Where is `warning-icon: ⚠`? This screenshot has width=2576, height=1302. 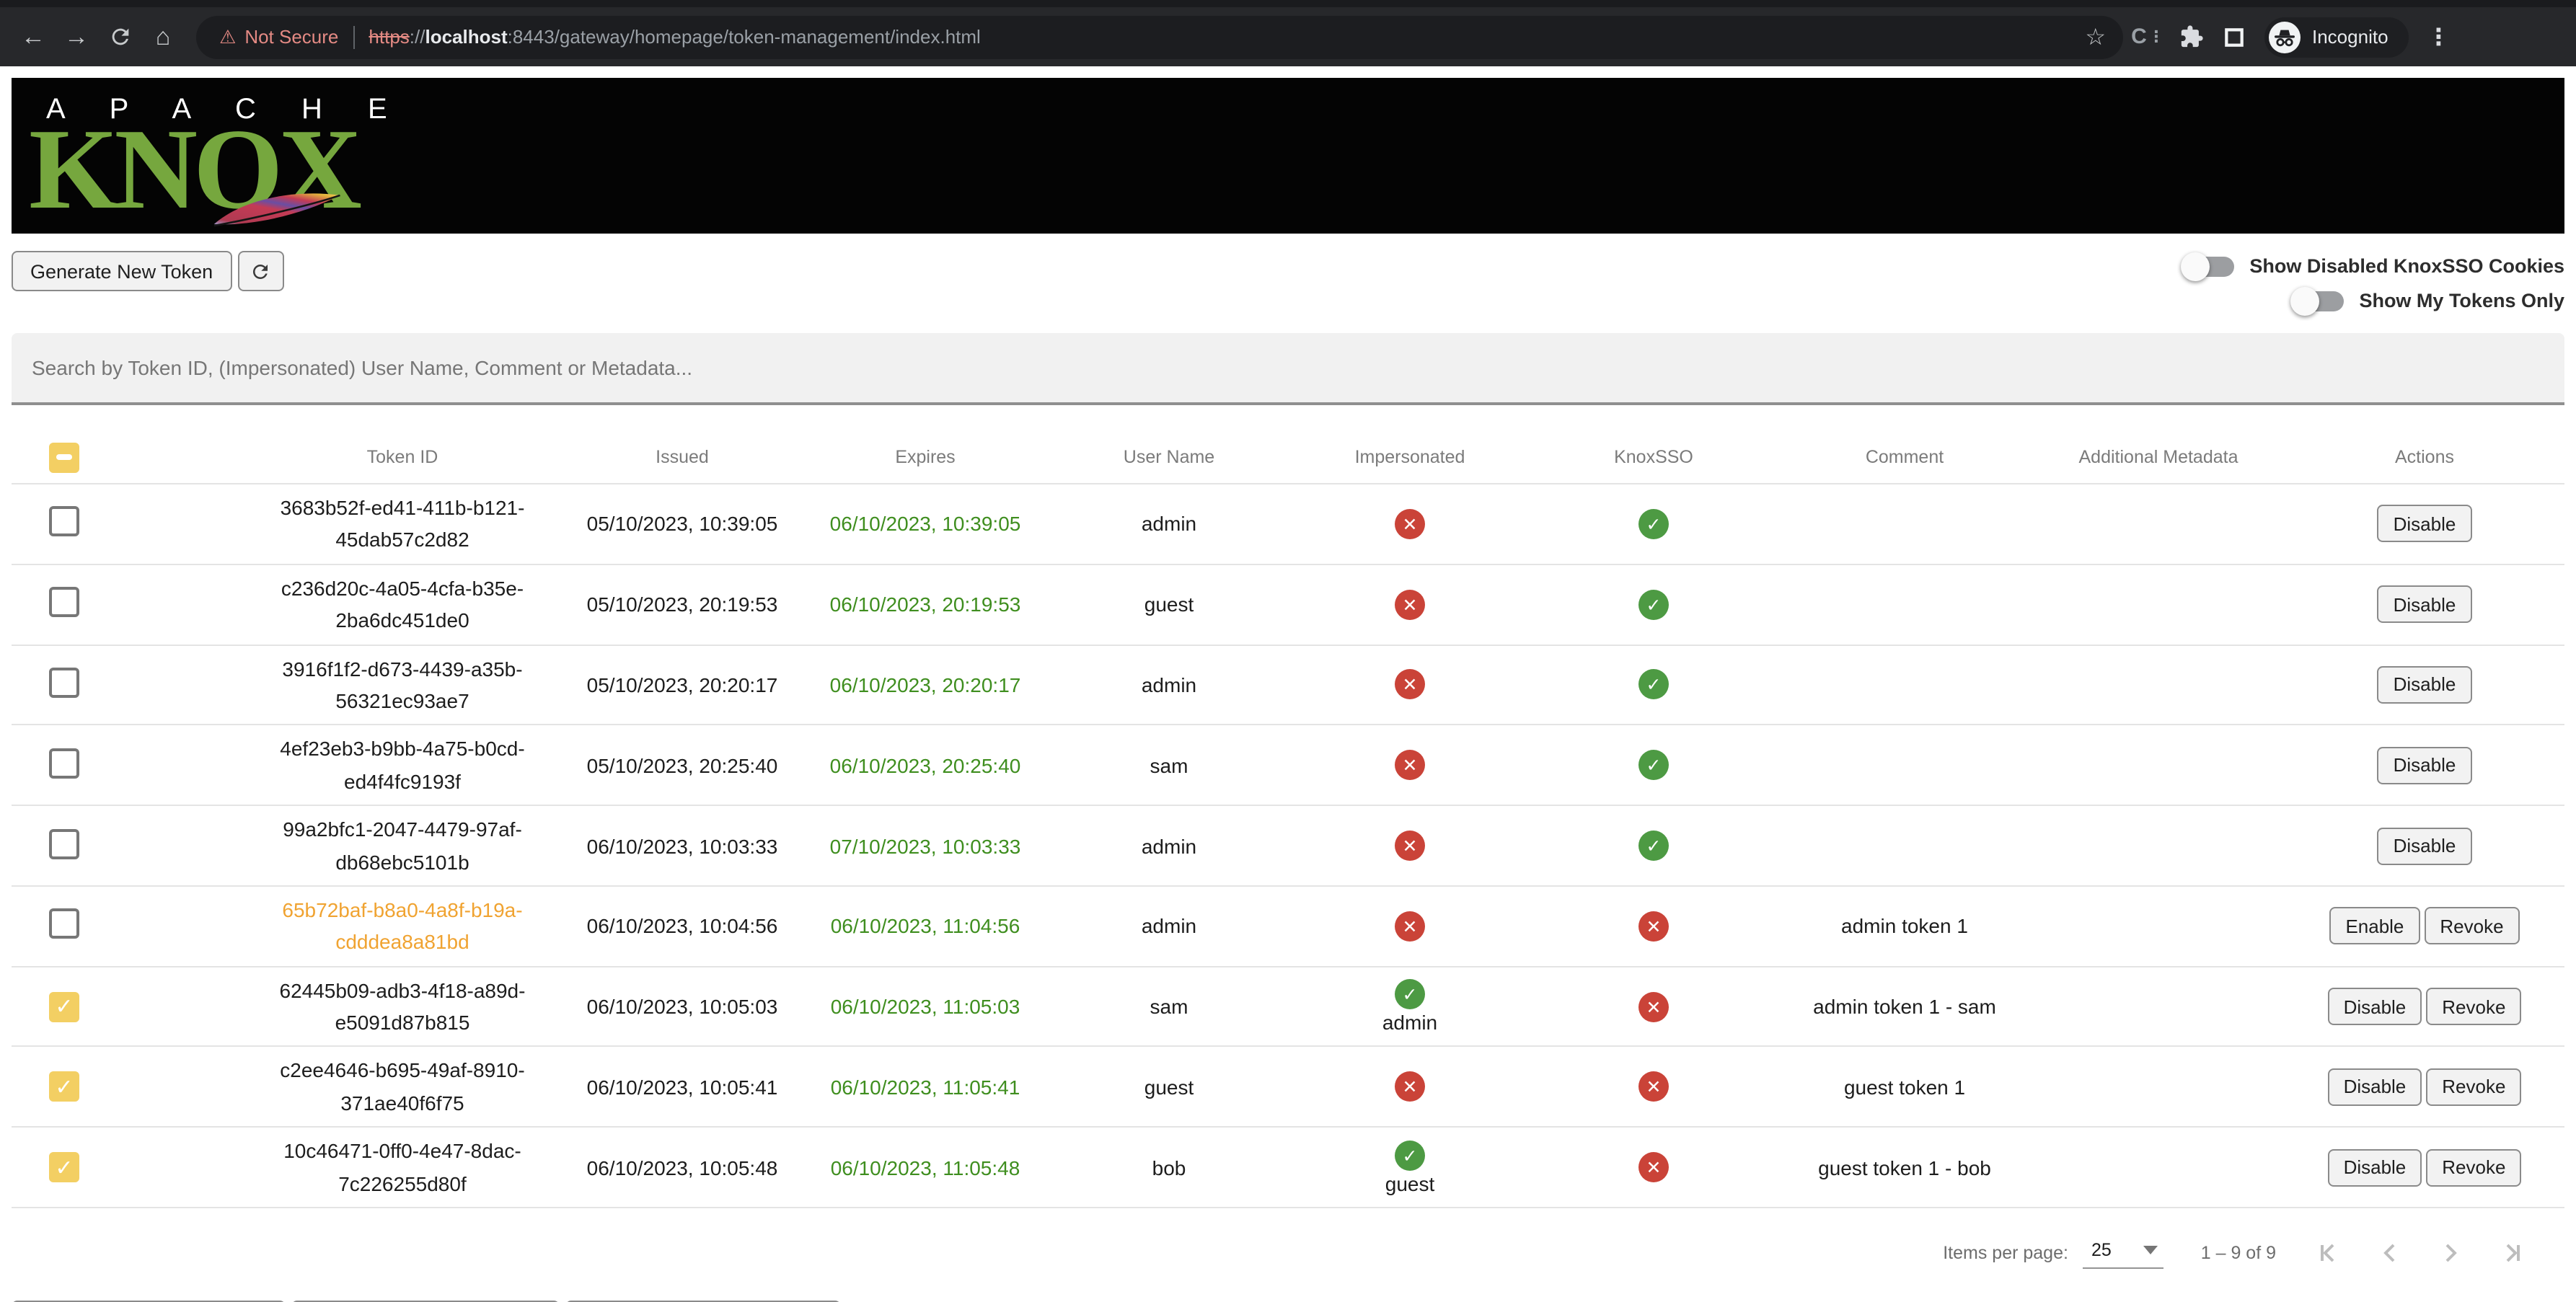 warning-icon: ⚠ is located at coordinates (228, 36).